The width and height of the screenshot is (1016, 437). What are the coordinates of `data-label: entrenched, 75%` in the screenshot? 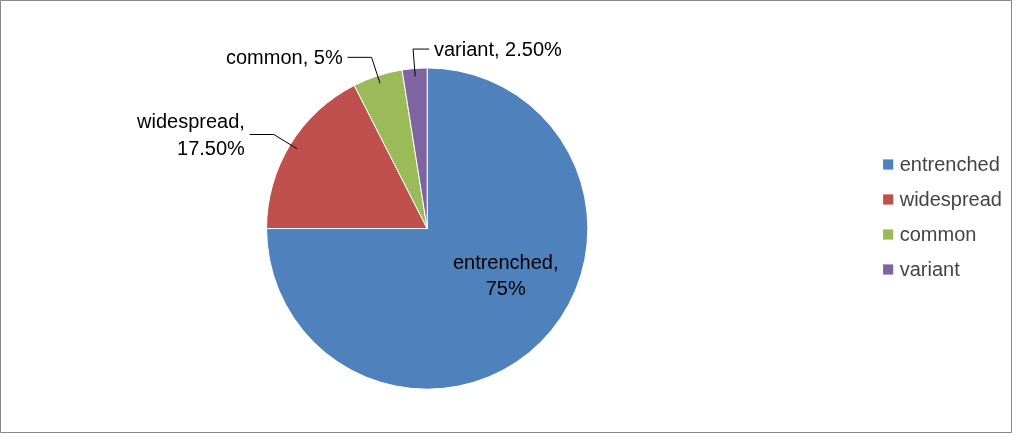 It's located at (505, 275).